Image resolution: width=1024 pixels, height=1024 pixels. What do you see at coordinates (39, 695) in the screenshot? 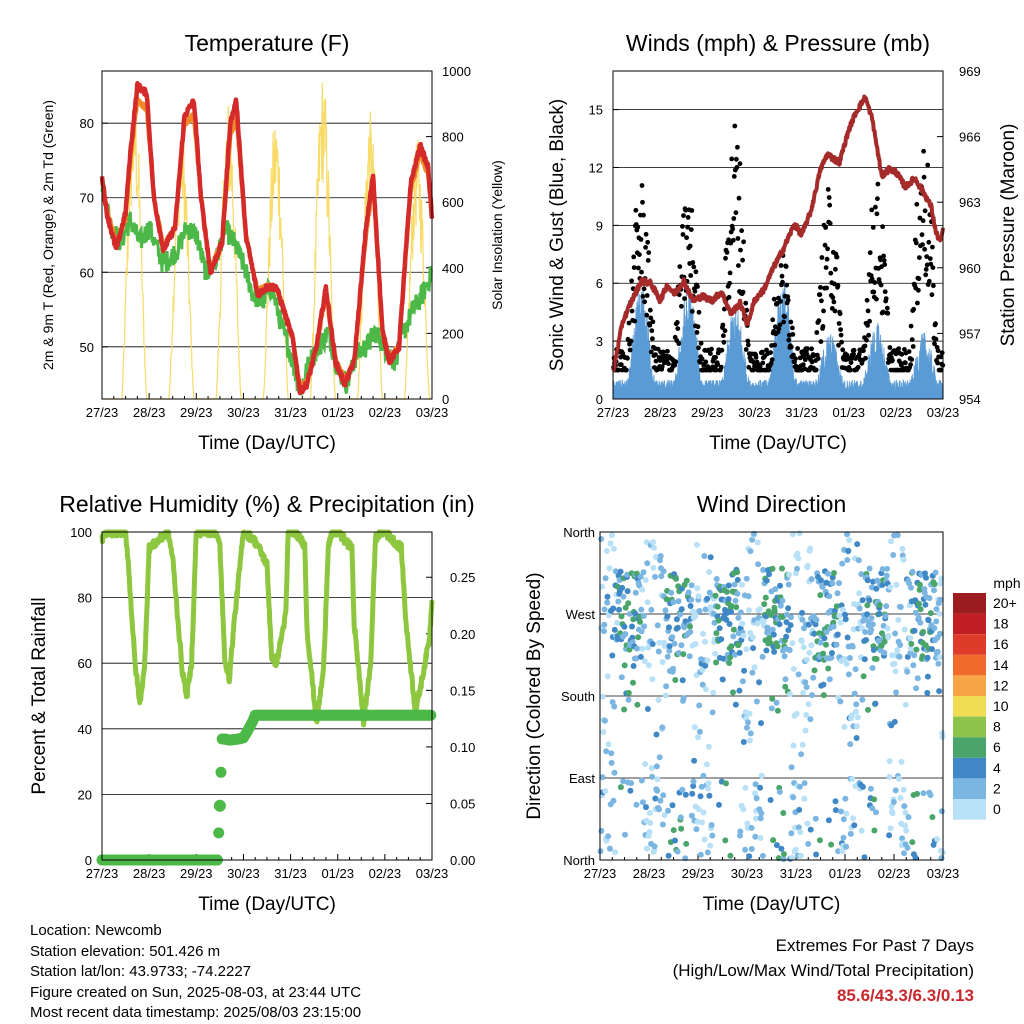
I see `y-axis-label: Percent & Total Rainfall` at bounding box center [39, 695].